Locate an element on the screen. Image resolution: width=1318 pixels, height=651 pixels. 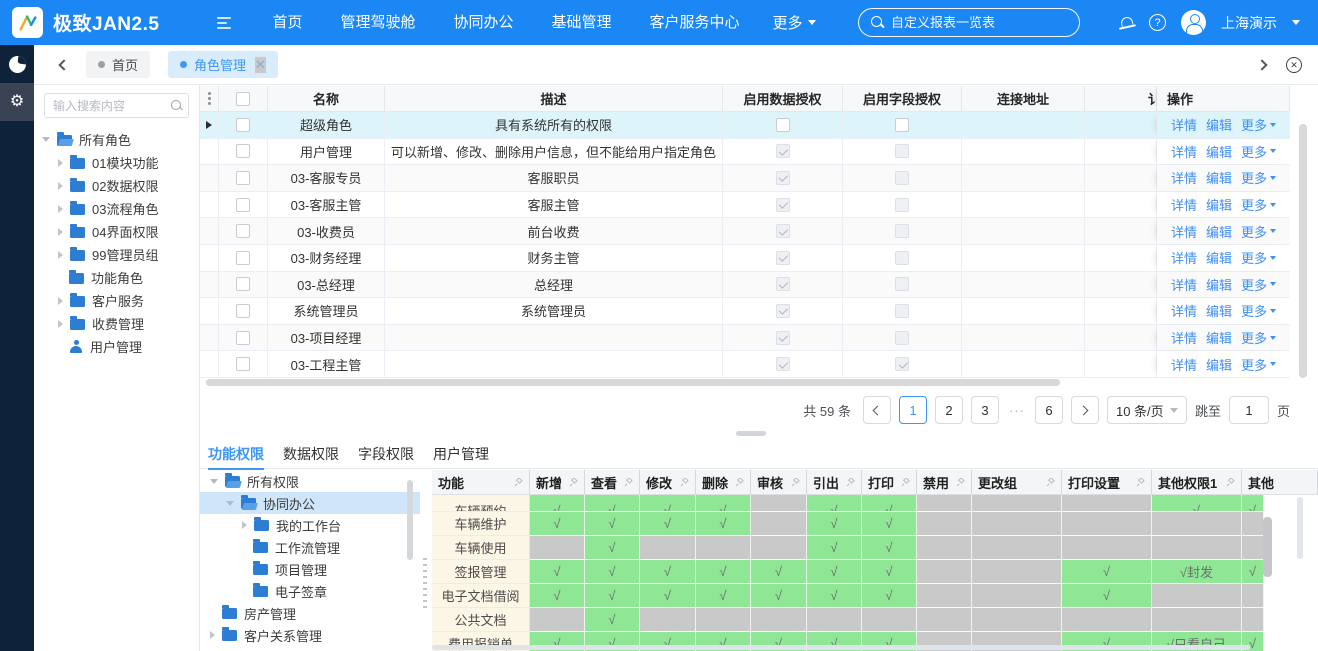
page-tab-role-mgmt: 角色管理 ✕ is located at coordinates (223, 64).